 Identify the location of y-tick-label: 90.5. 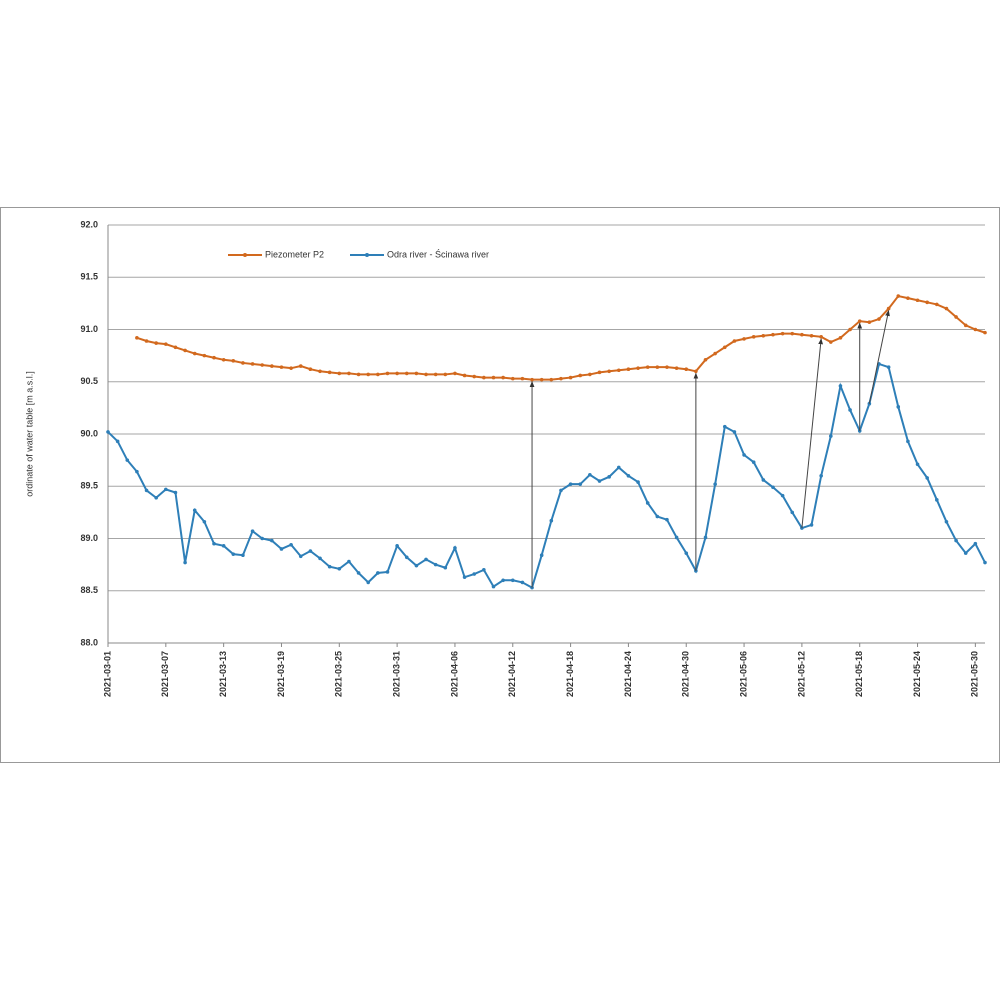
(89, 381).